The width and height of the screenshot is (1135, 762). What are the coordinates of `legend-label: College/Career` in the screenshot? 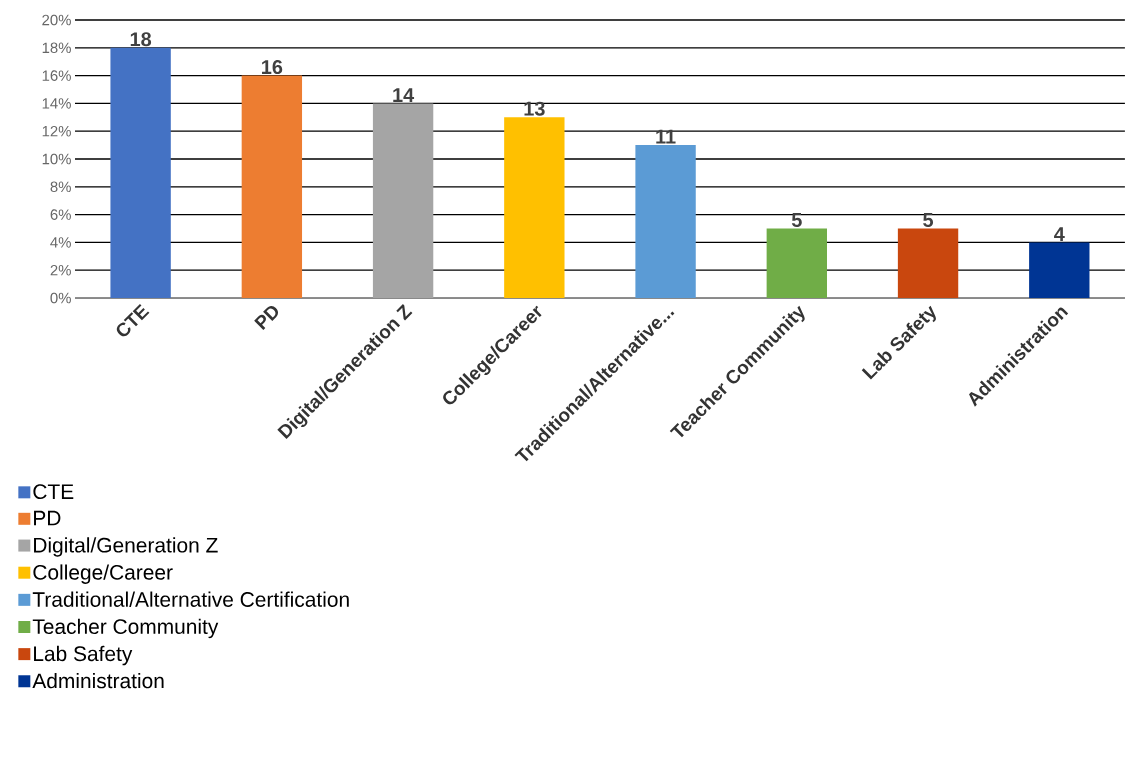 It's located at (103, 574).